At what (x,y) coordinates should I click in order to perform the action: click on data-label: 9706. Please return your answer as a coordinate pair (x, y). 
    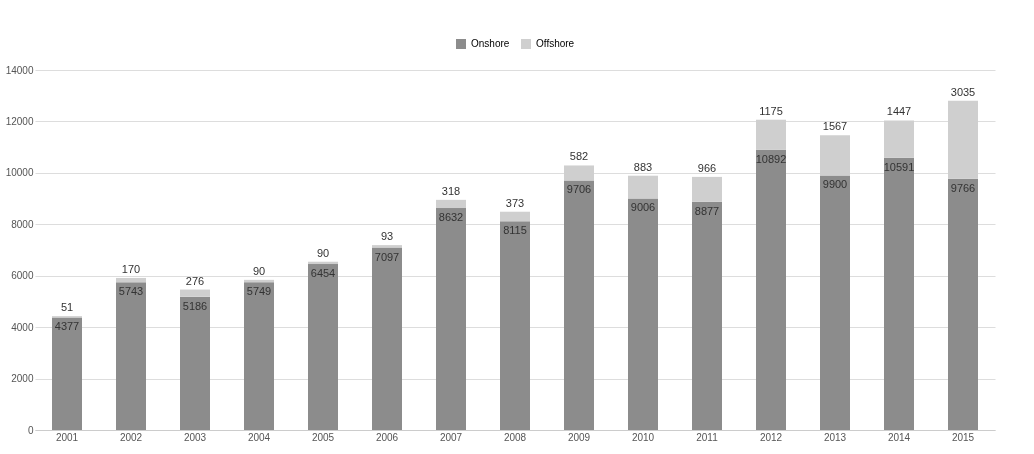
    Looking at the image, I should click on (579, 189).